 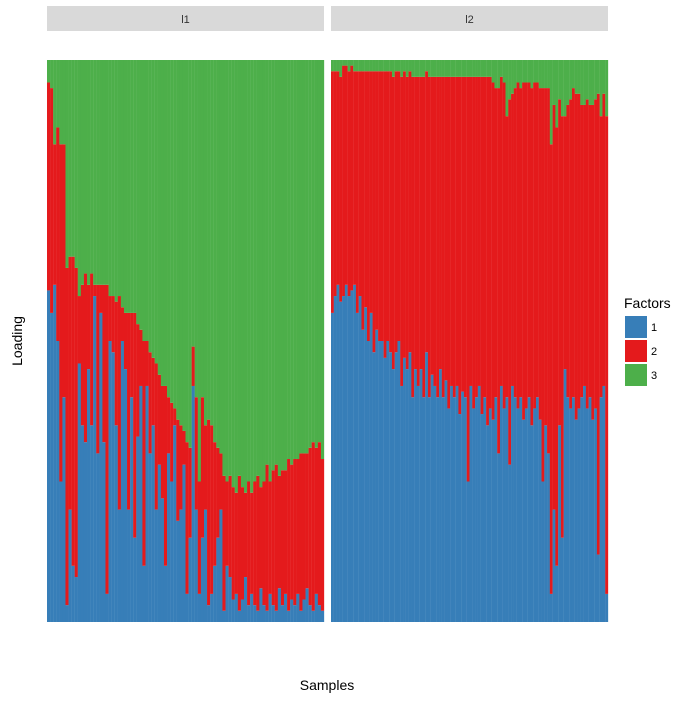 I want to click on legend-label-2: 2, so click(x=654, y=352).